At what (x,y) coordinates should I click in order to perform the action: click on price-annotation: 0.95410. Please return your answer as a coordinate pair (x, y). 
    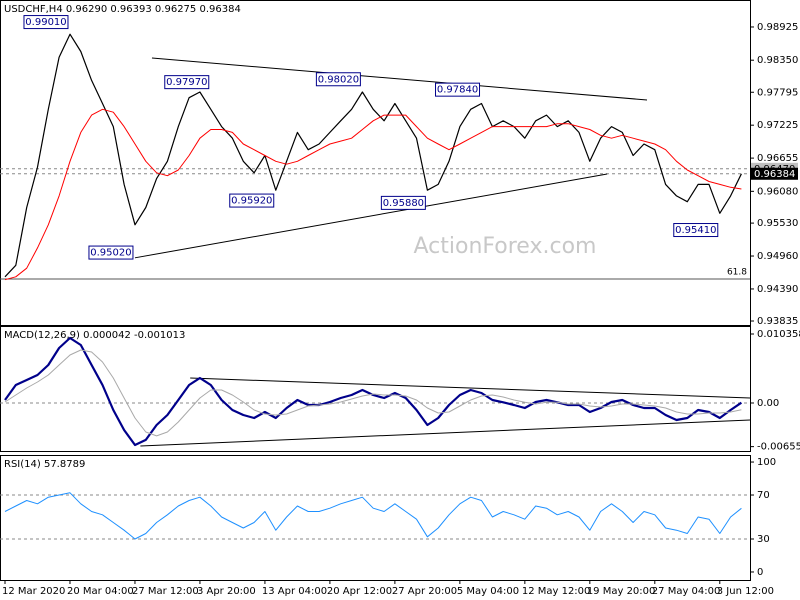
    Looking at the image, I should click on (695, 230).